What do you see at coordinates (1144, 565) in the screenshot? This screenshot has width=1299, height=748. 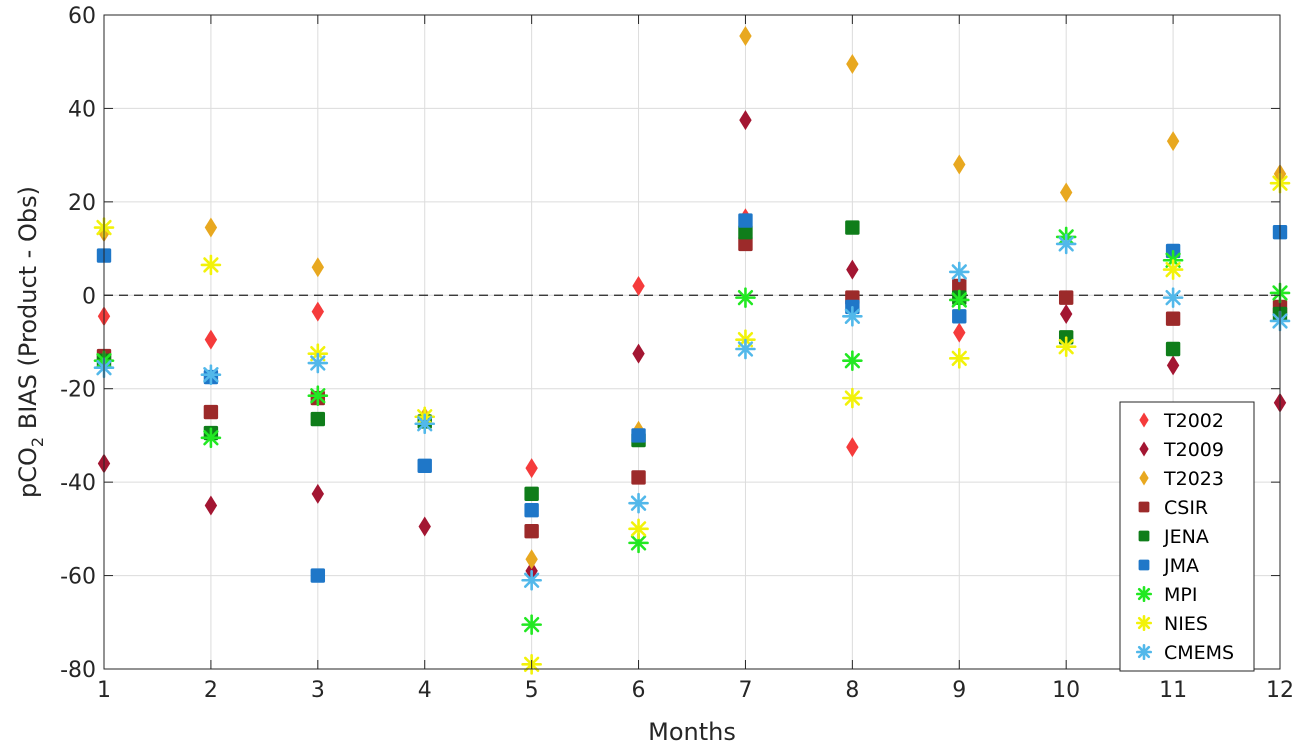 I see `legend-marker-jma` at bounding box center [1144, 565].